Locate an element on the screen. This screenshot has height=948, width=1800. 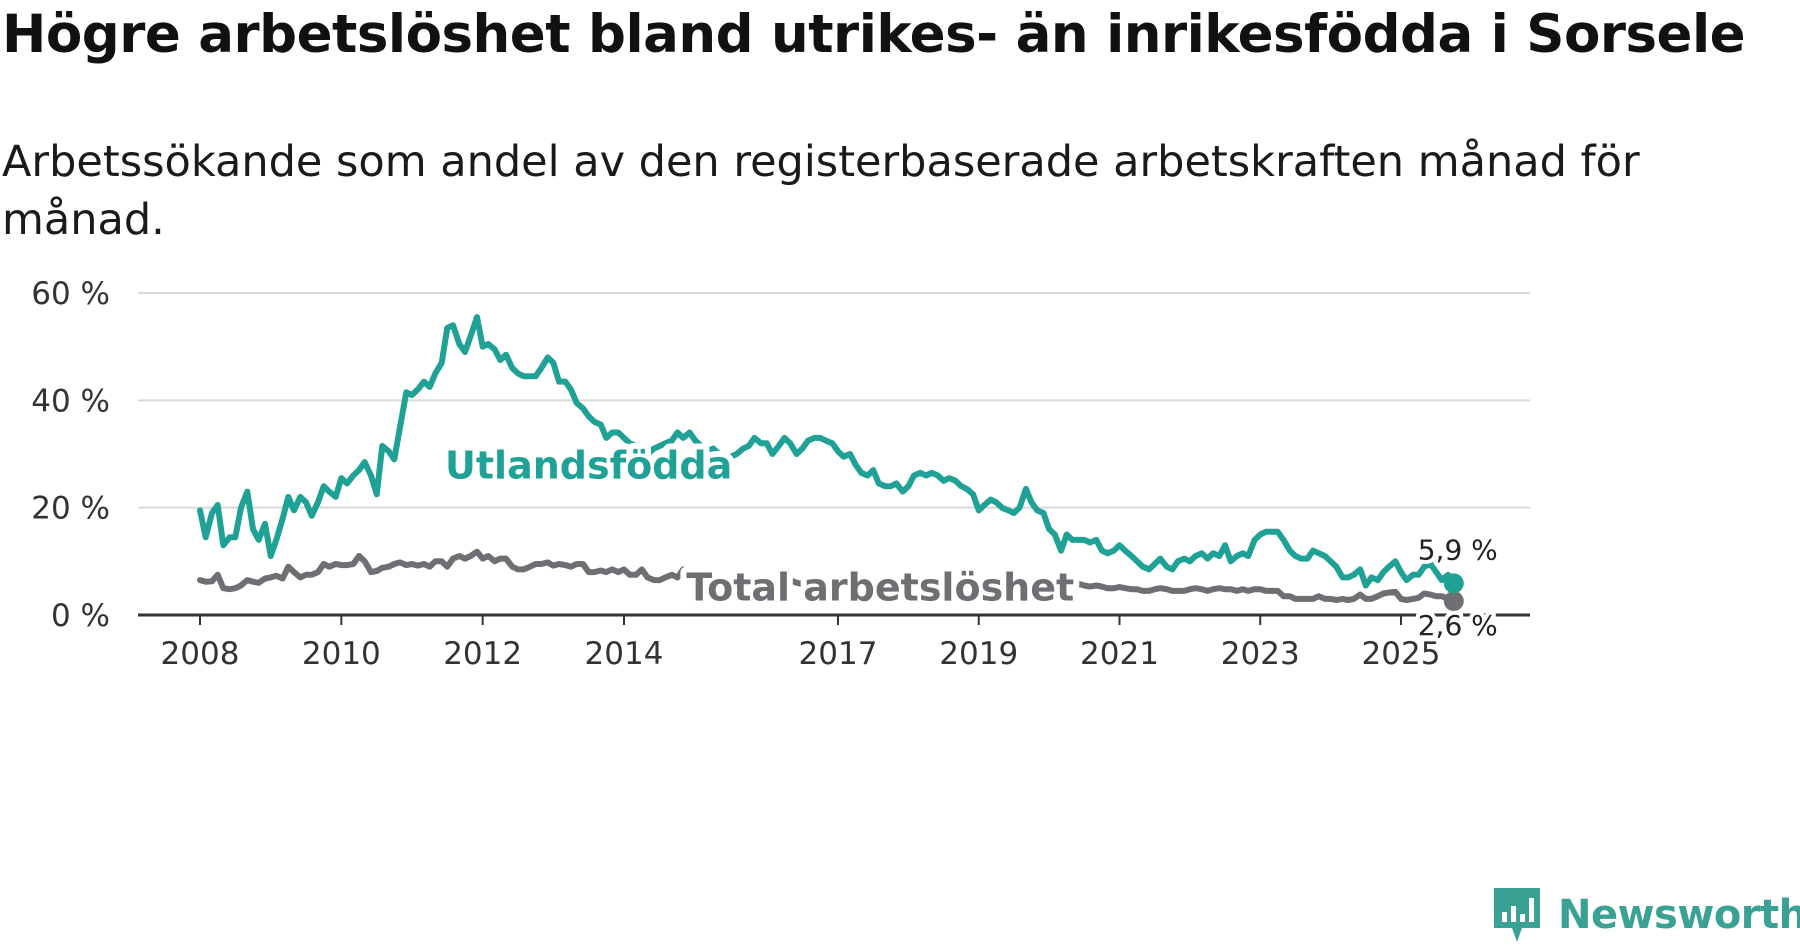
y-tick-label: 40 % is located at coordinates (70, 401).